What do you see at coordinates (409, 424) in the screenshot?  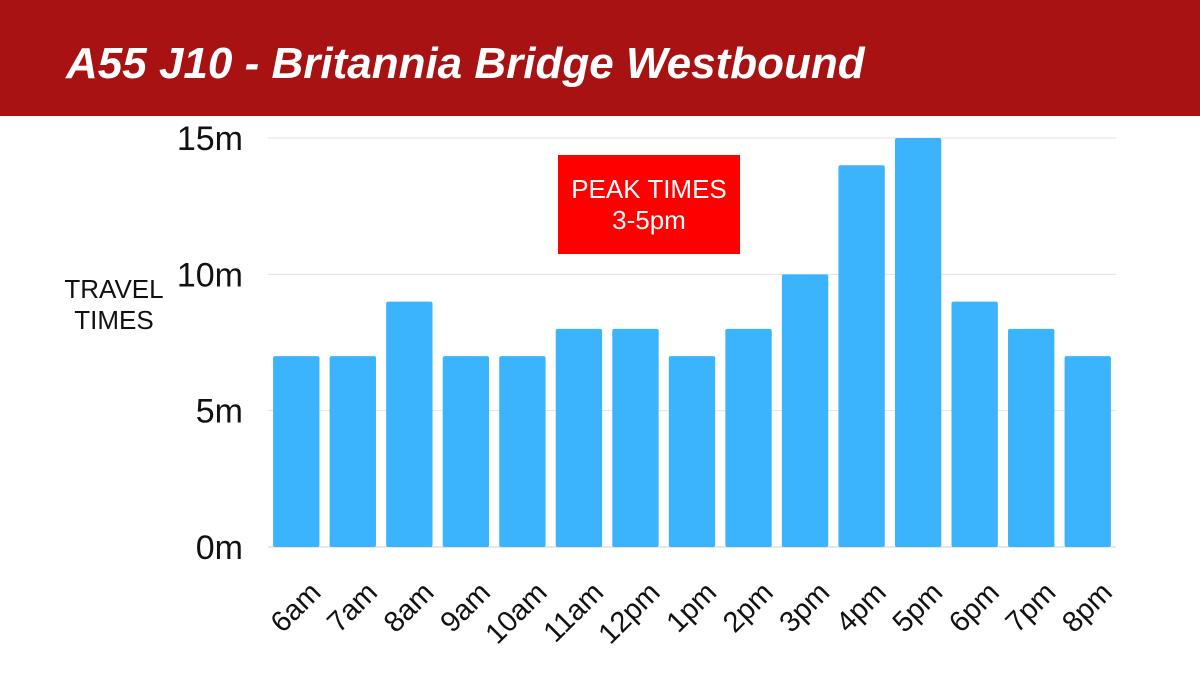 I see `bar-8am` at bounding box center [409, 424].